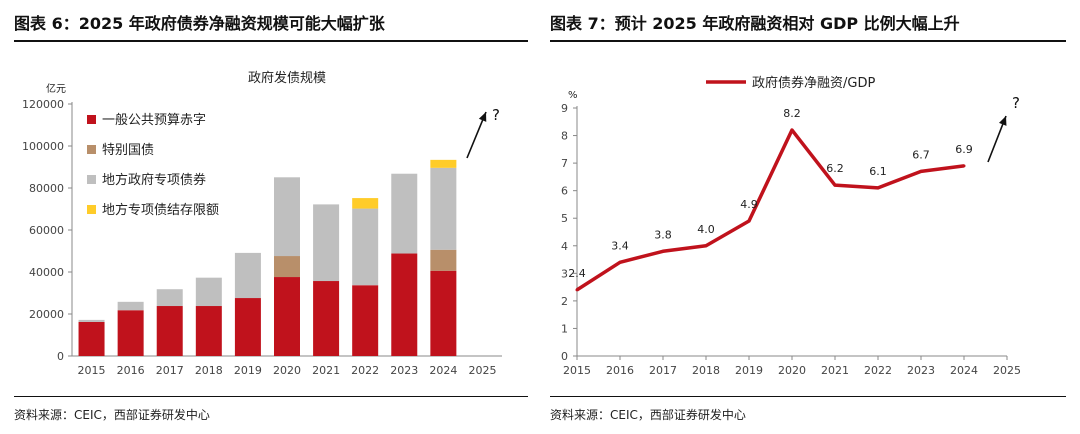  Describe the element at coordinates (706, 370) in the screenshot. I see `line-x-tick-label: 2018` at that location.